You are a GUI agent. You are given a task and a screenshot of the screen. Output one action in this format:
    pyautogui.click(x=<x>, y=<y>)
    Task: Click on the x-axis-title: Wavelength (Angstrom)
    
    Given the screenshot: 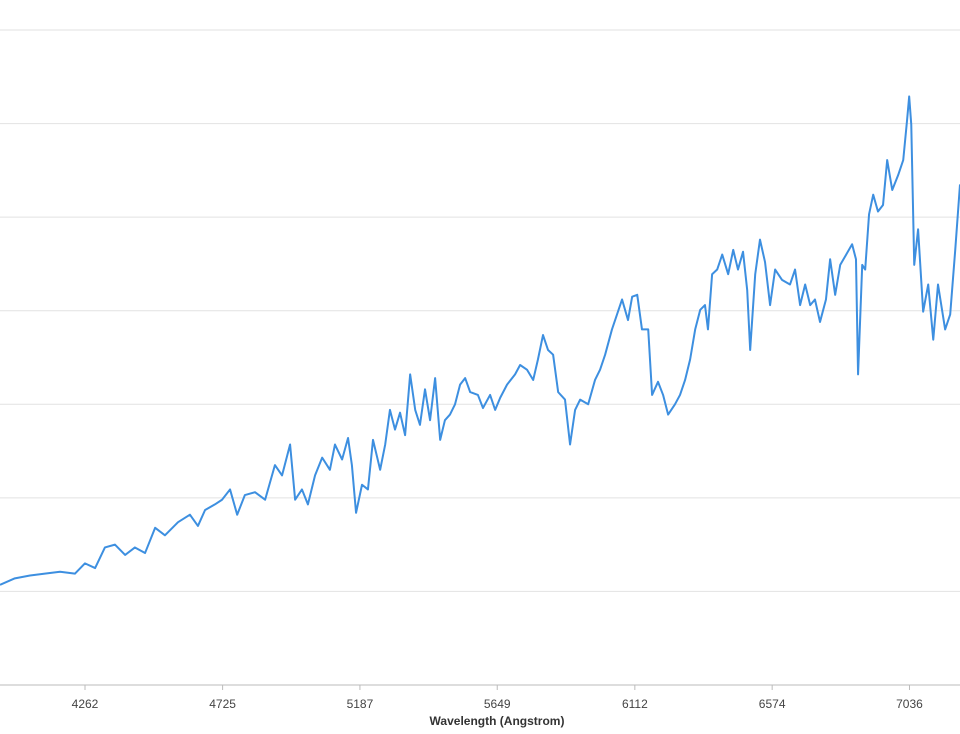 What is the action you would take?
    pyautogui.click(x=497, y=721)
    